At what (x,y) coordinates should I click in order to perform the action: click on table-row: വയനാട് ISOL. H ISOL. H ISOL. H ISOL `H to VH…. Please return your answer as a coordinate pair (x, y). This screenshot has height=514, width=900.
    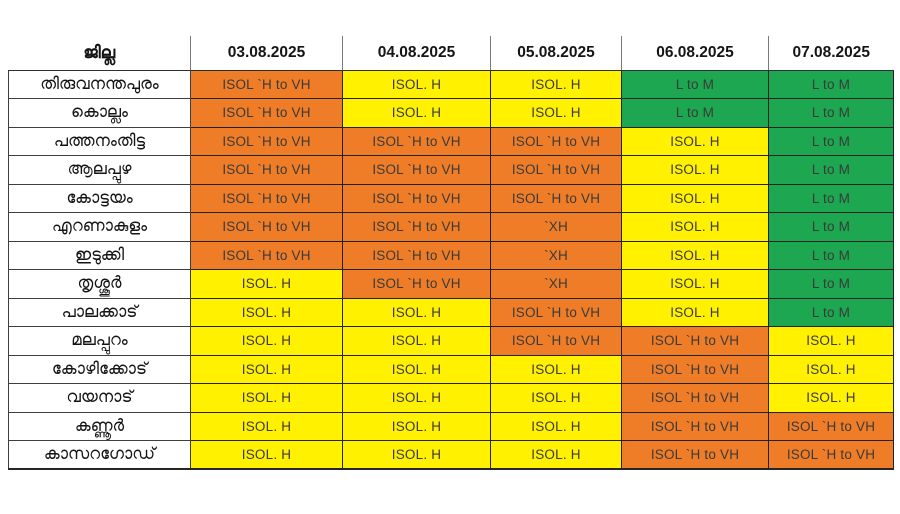
    Looking at the image, I should click on (451, 398).